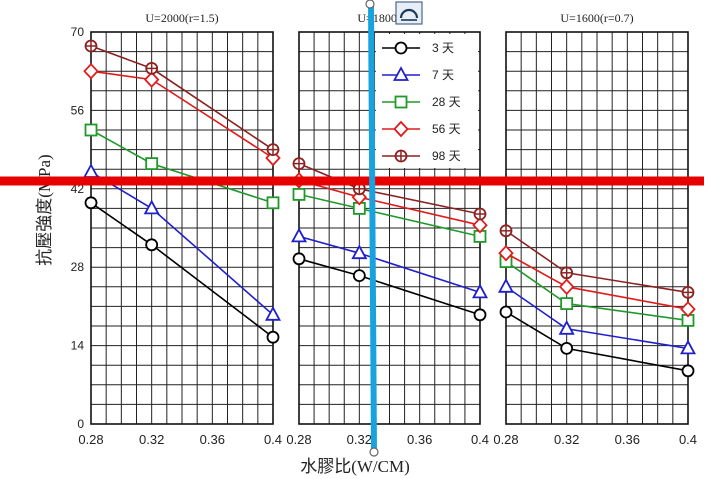 The width and height of the screenshot is (708, 479). Describe the element at coordinates (370, 4) in the screenshot. I see `blue-line-handle-top` at that location.